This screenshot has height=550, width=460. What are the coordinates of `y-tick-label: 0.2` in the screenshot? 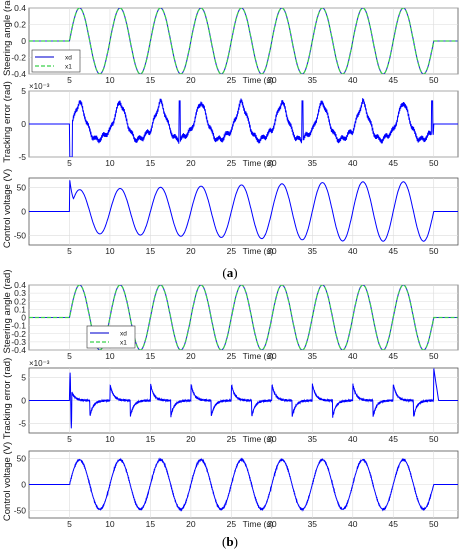 It's located at (20, 25).